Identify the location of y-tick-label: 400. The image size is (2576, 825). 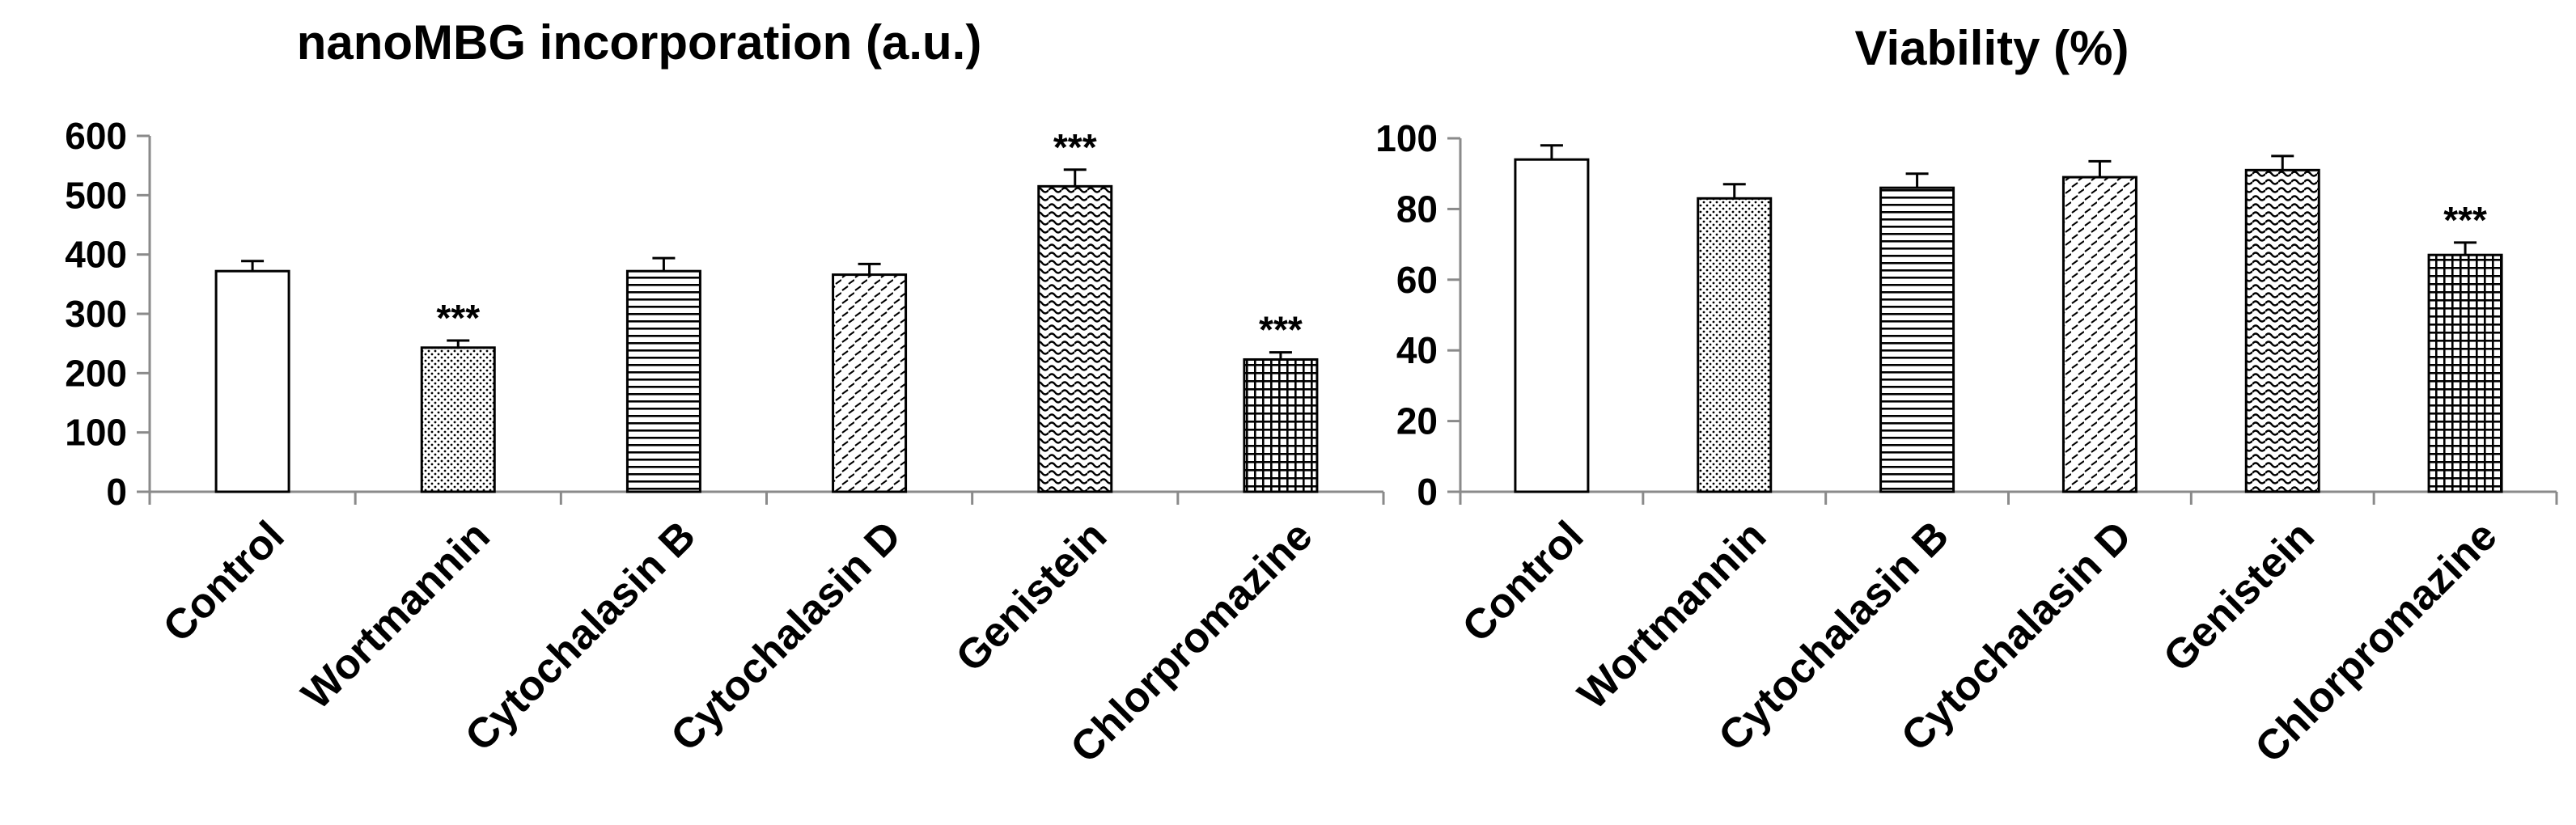
(96, 255).